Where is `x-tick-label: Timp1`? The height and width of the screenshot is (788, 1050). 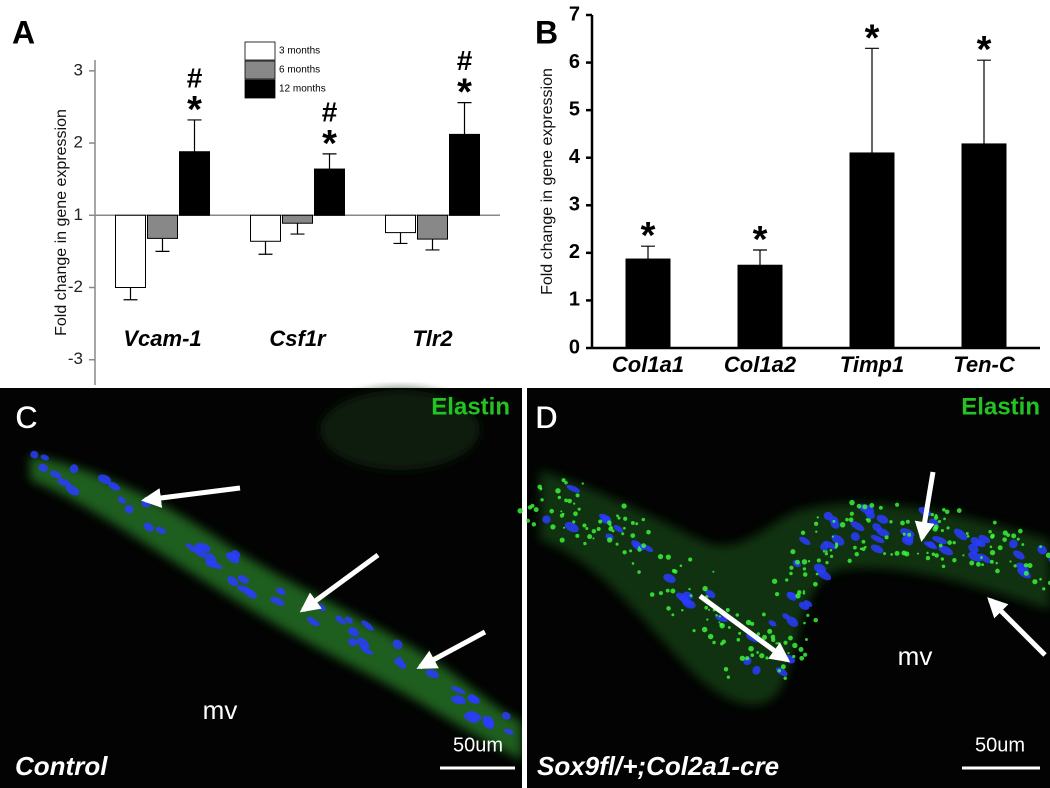
x-tick-label: Timp1 is located at coordinates (872, 364).